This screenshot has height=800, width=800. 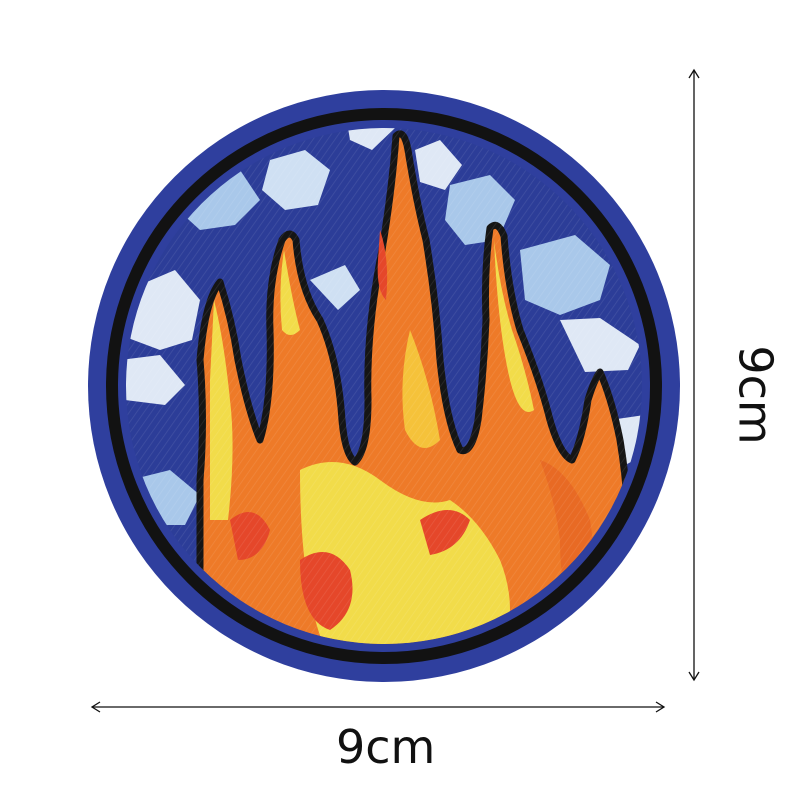 I want to click on width-label: 9cm, so click(x=386, y=747).